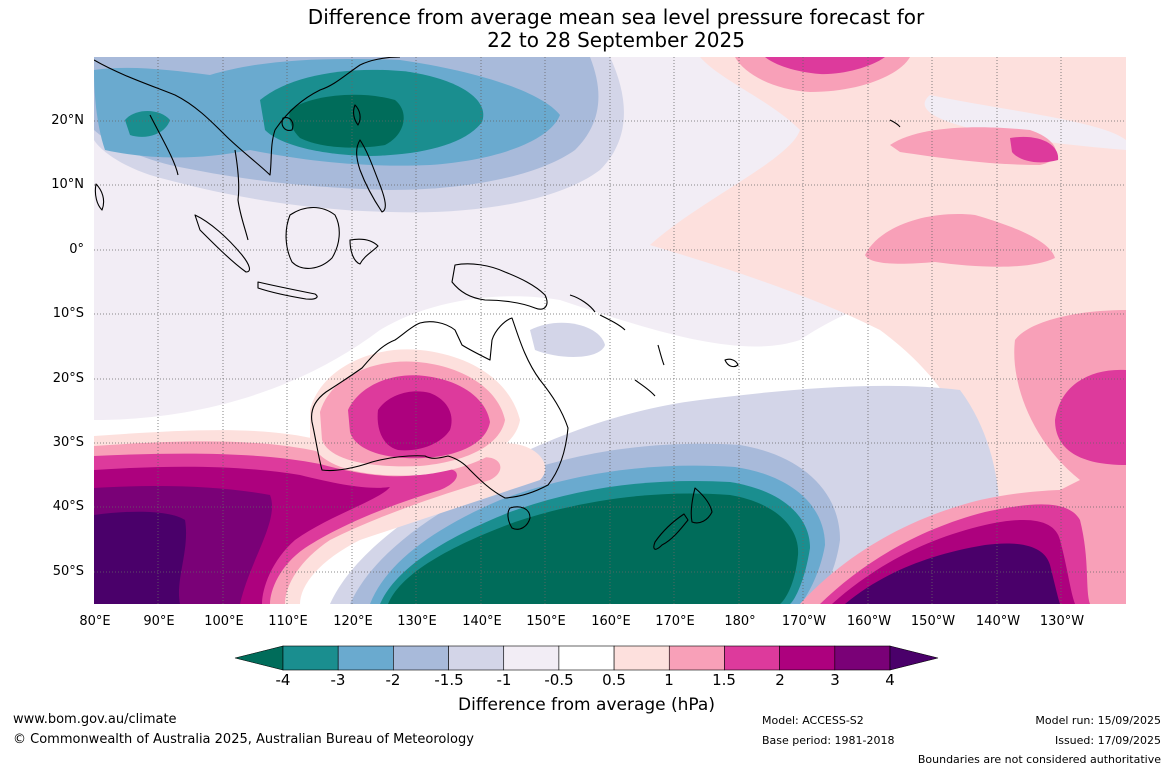  Describe the element at coordinates (567, 339) in the screenshot. I see `negative-anomaly-coral-sea` at that location.